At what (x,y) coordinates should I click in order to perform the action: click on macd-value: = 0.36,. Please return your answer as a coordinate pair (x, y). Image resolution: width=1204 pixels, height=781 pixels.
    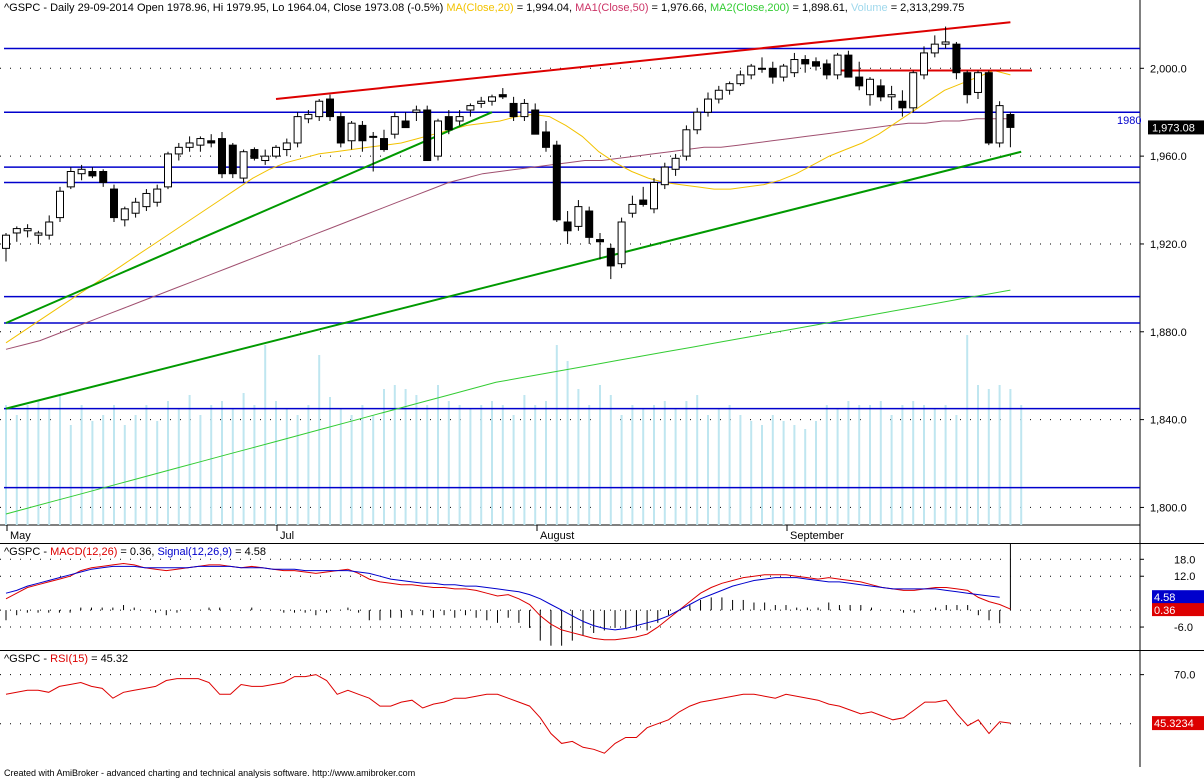
    Looking at the image, I should click on (137, 552).